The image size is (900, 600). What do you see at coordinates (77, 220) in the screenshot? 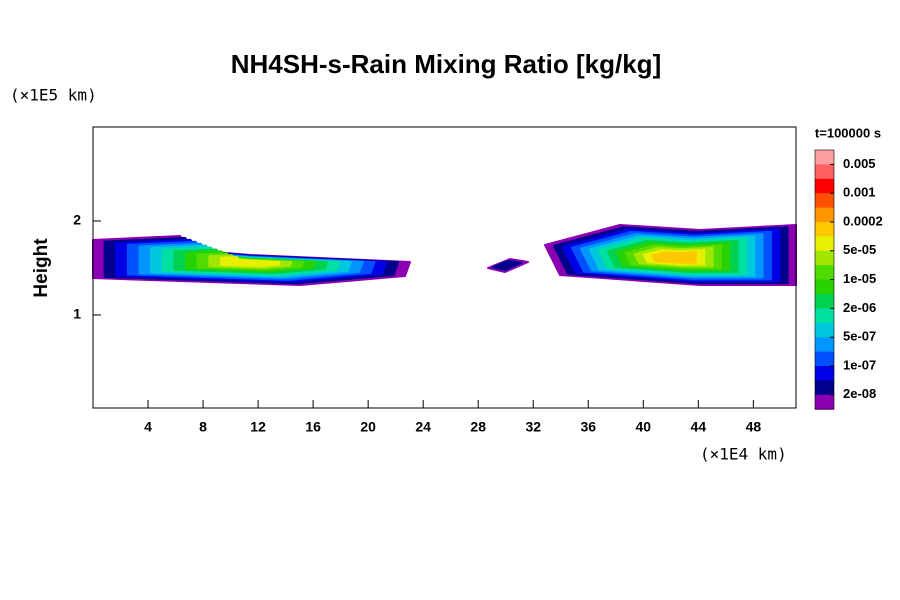
I see `y-tick-label: 2` at bounding box center [77, 220].